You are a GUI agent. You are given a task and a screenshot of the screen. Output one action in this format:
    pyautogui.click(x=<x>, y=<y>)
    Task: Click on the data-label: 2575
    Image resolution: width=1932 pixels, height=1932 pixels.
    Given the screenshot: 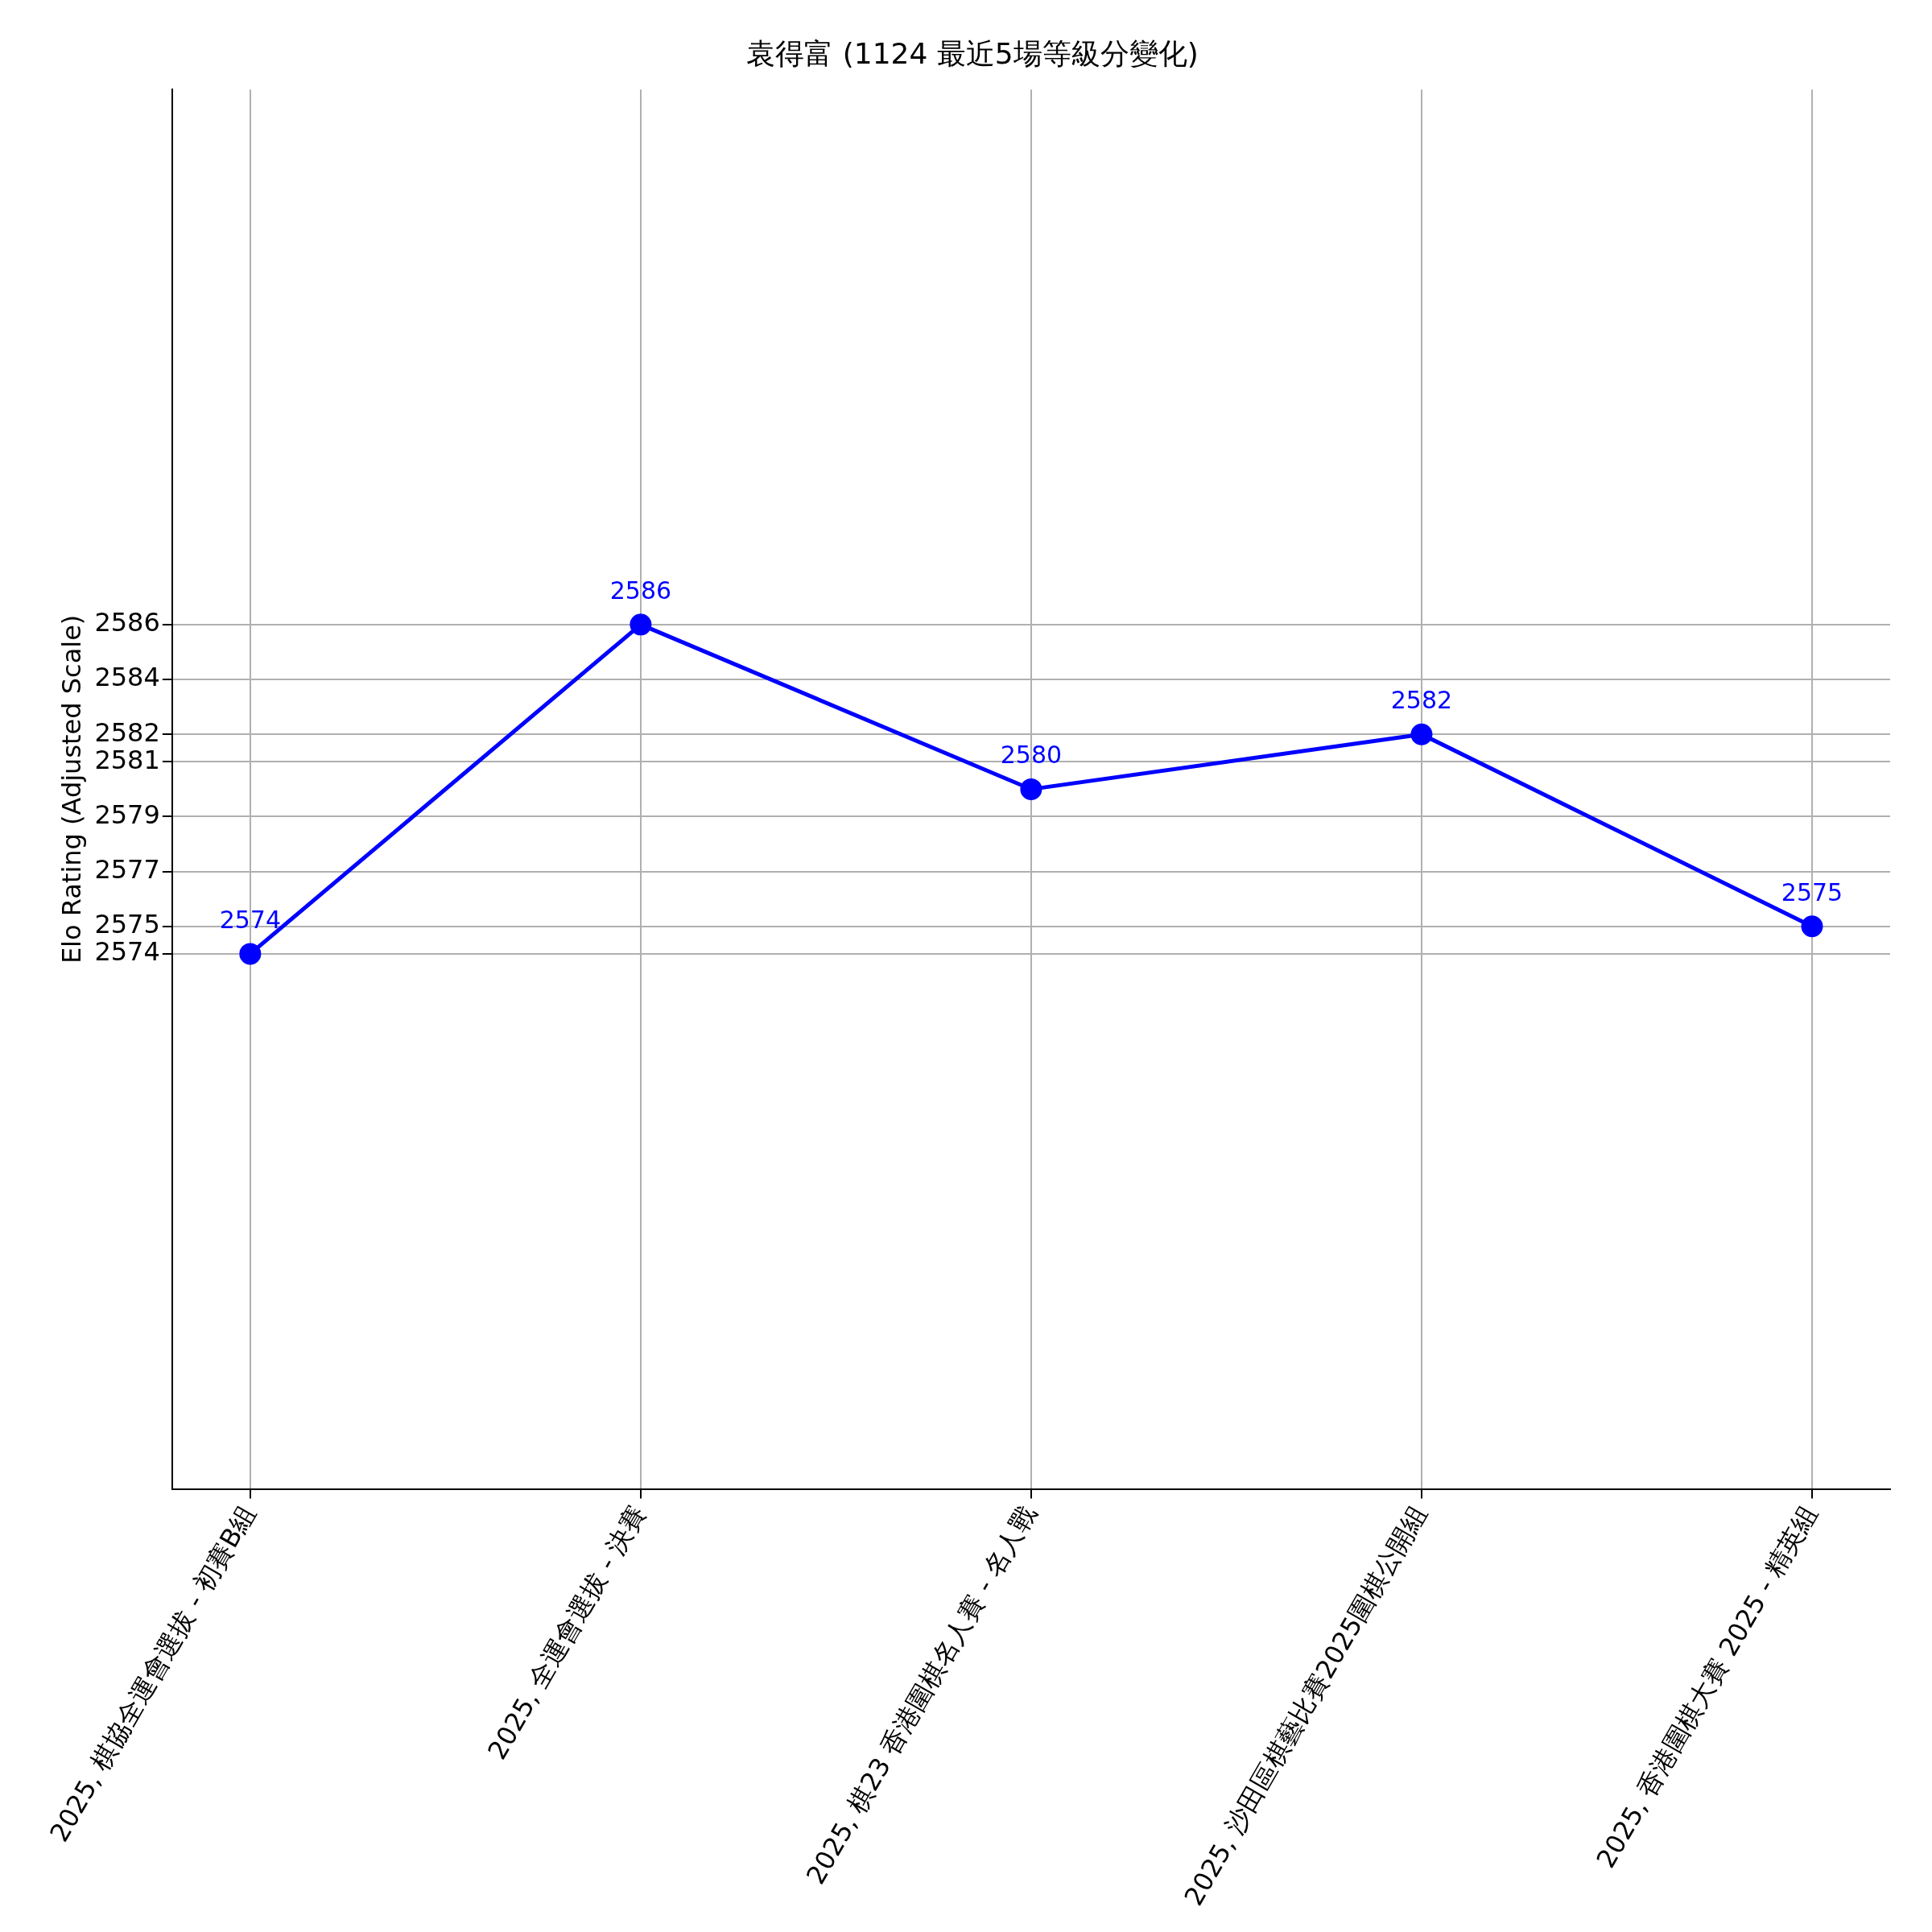 What is the action you would take?
    pyautogui.click(x=1812, y=891)
    